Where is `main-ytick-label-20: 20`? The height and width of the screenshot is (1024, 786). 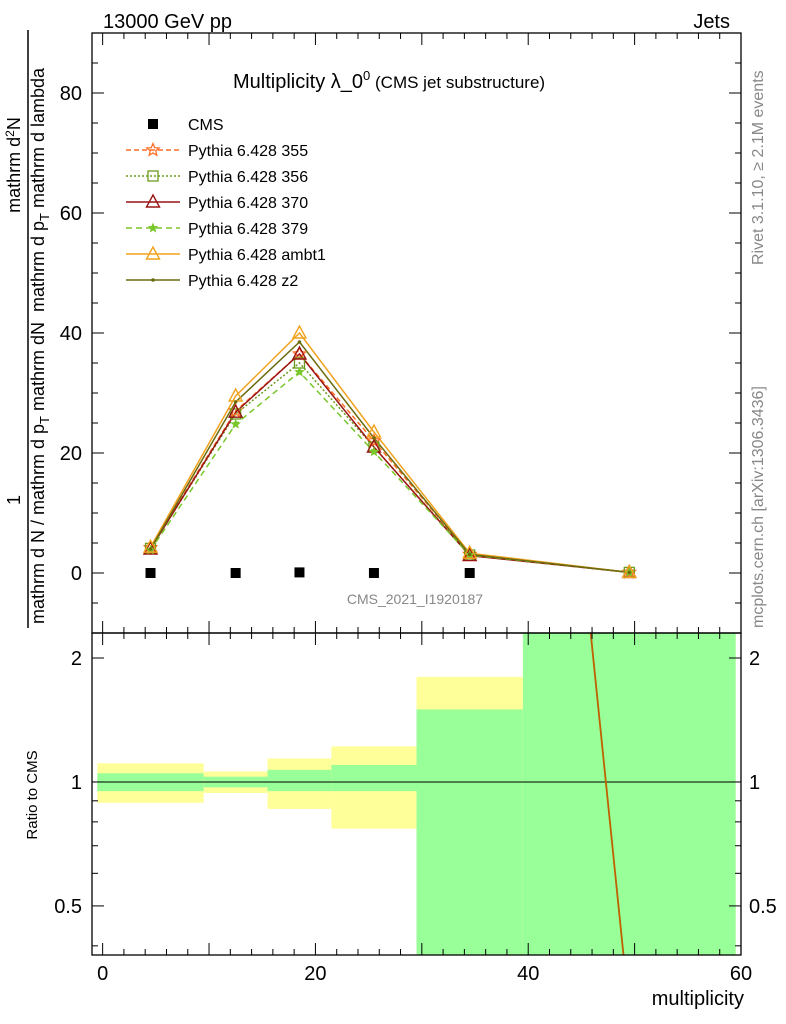 main-ytick-label-20: 20 is located at coordinates (71, 454).